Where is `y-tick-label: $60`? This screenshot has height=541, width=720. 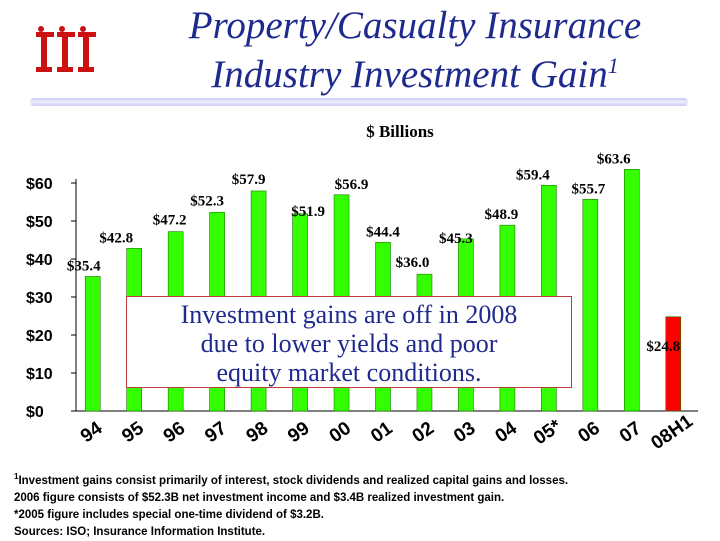 y-tick-label: $60 is located at coordinates (39, 184).